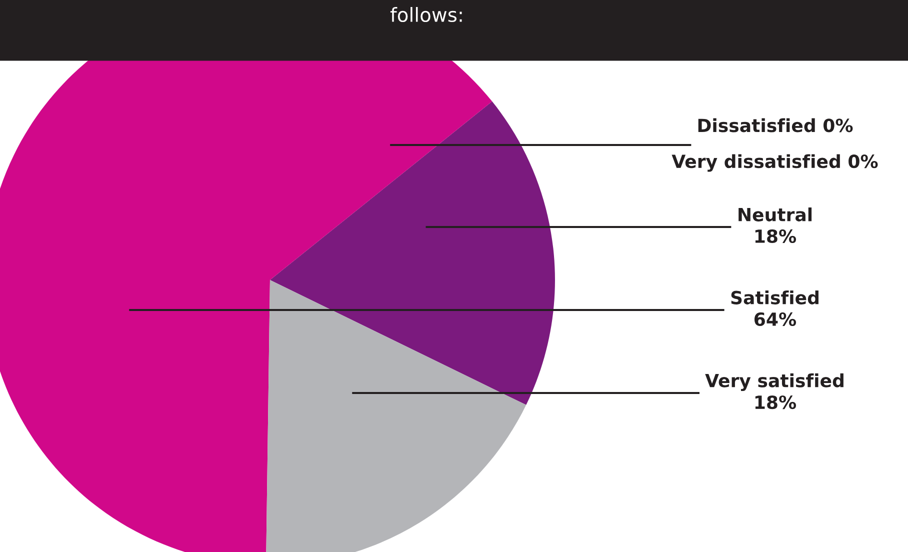 Image resolution: width=908 pixels, height=552 pixels. What do you see at coordinates (426, 14) in the screenshot?
I see `text: follows:` at bounding box center [426, 14].